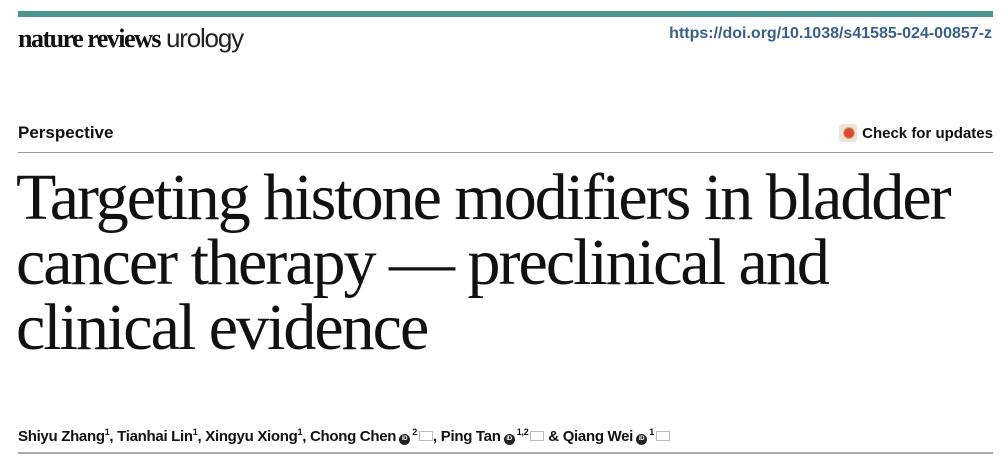  I want to click on author-name: Shiyu Zhang, so click(61, 436).